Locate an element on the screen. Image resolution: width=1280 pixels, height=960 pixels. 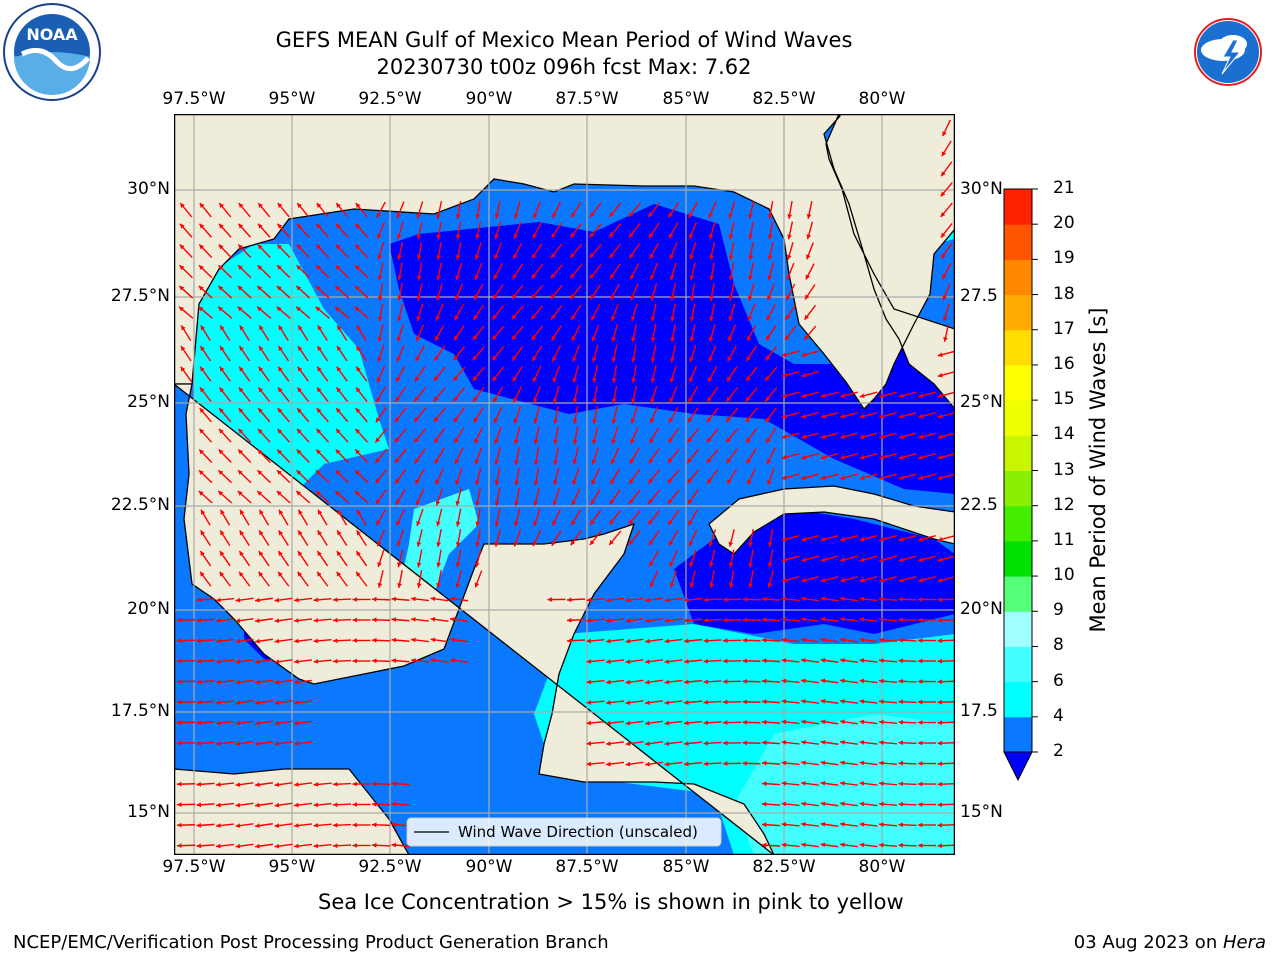
lat-label-right: 17.5 is located at coordinates (979, 711).